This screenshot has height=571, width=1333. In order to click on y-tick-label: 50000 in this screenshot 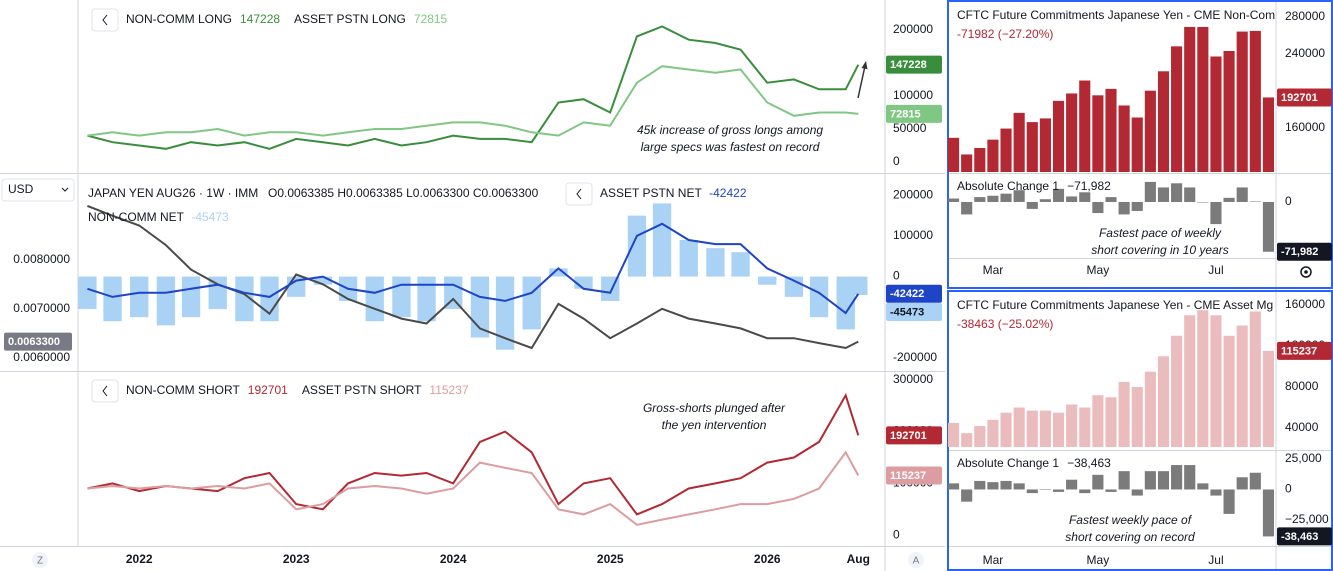, I will do `click(910, 128)`.